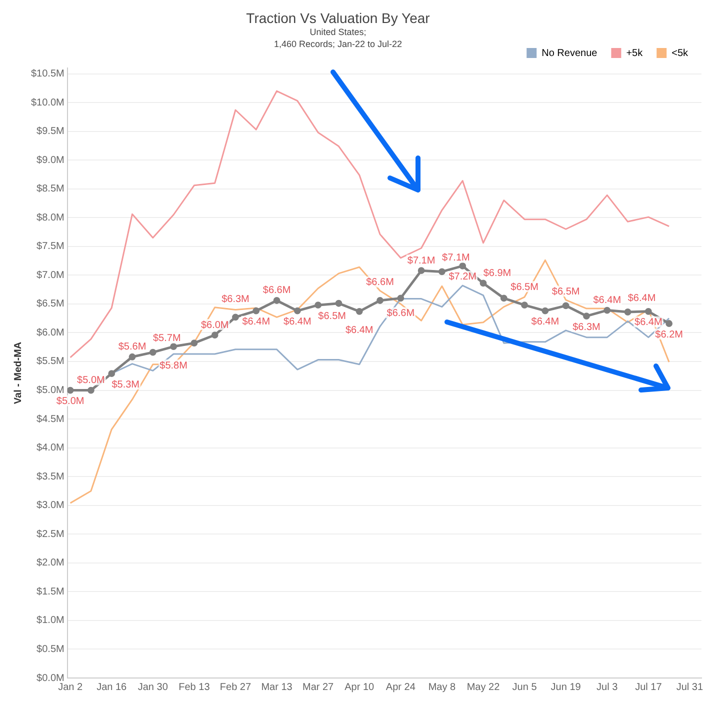 The height and width of the screenshot is (705, 719). What do you see at coordinates (50, 506) in the screenshot?
I see `y-tick-label: $3.0M` at bounding box center [50, 506].